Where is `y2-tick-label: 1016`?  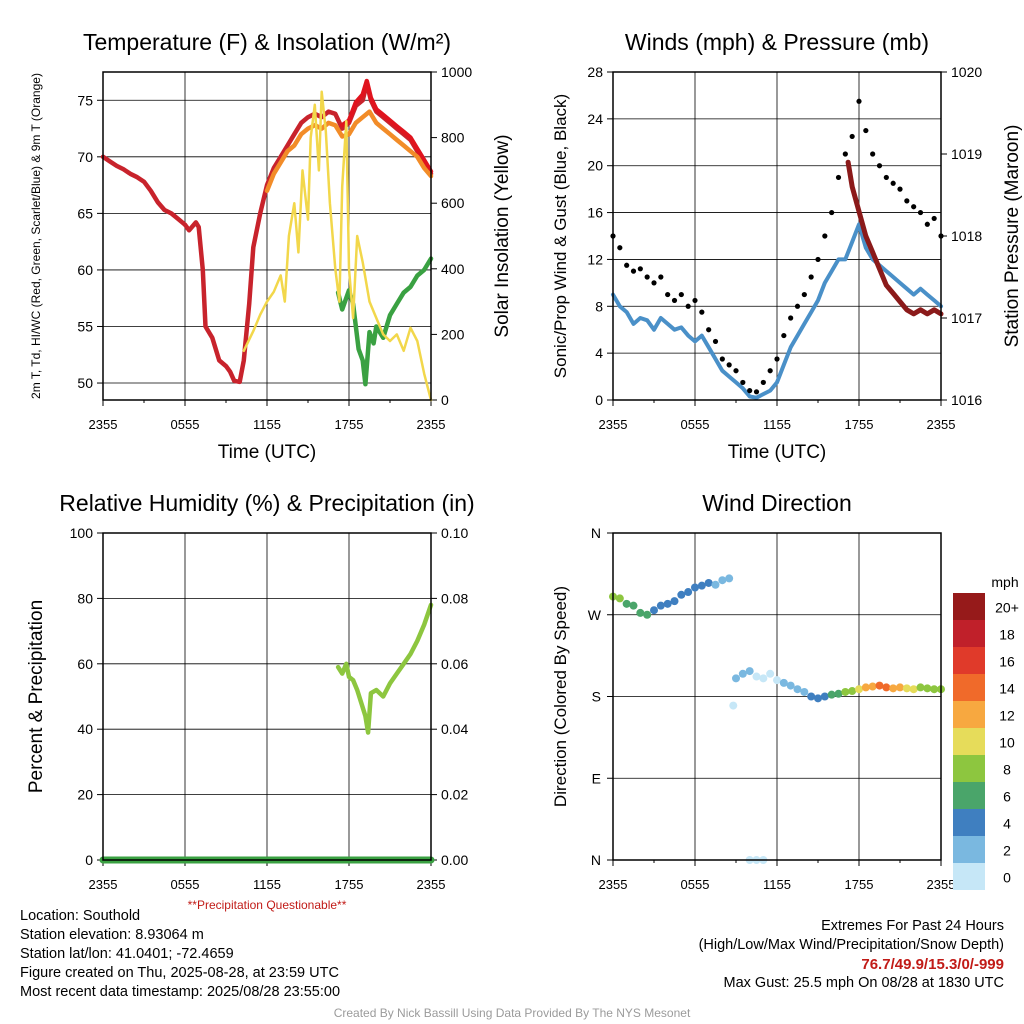
y2-tick-label: 1016 is located at coordinates (966, 400).